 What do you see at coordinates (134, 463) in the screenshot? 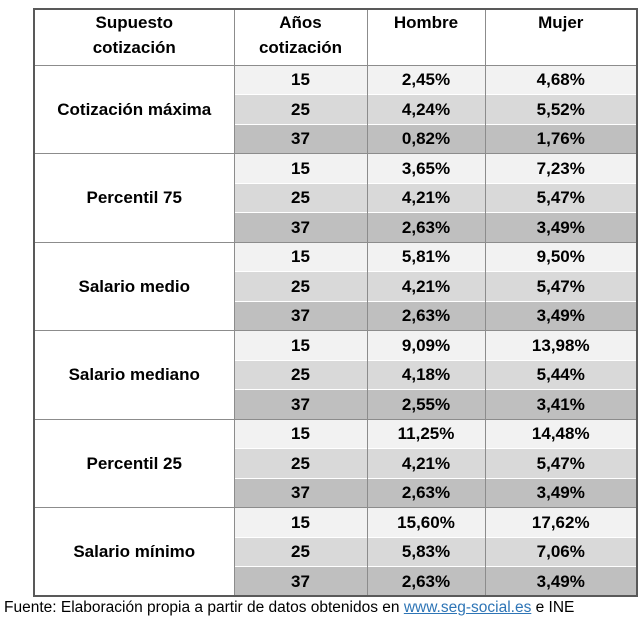
I see `group-label-cell: Percentil 25` at bounding box center [134, 463].